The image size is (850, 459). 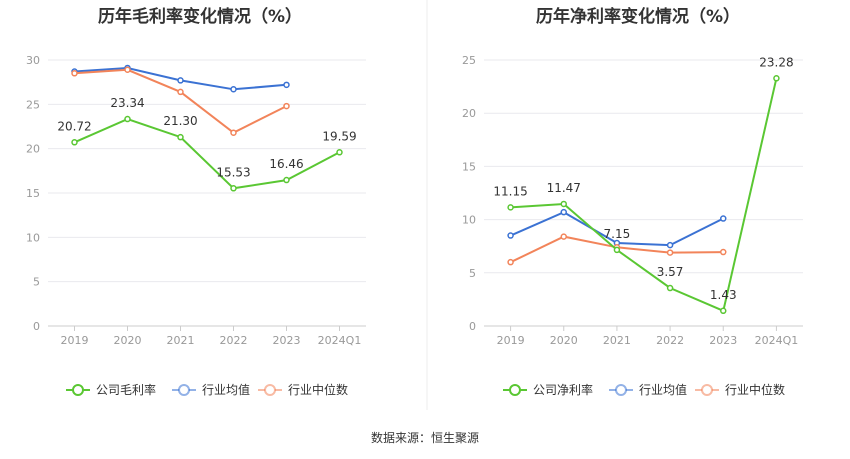 I want to click on data-label: 16.46, so click(x=286, y=164).